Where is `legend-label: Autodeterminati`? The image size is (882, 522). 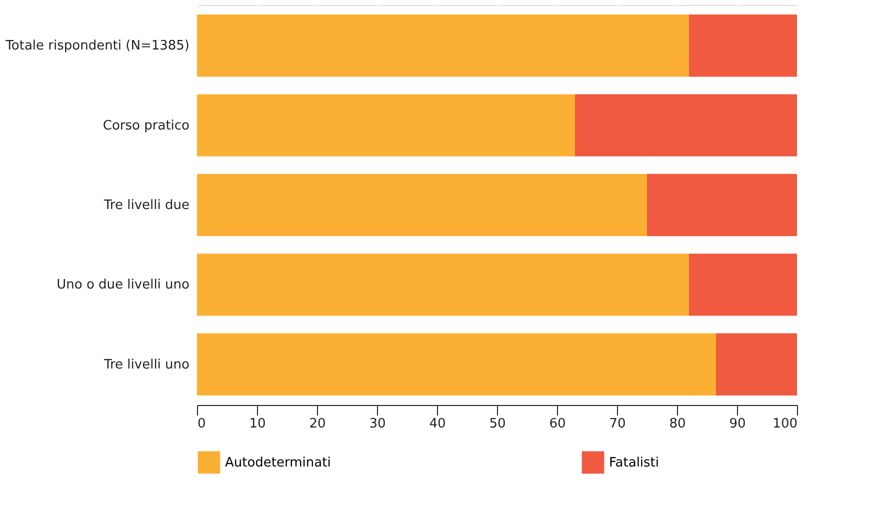
legend-label: Autodeterminati is located at coordinates (278, 462).